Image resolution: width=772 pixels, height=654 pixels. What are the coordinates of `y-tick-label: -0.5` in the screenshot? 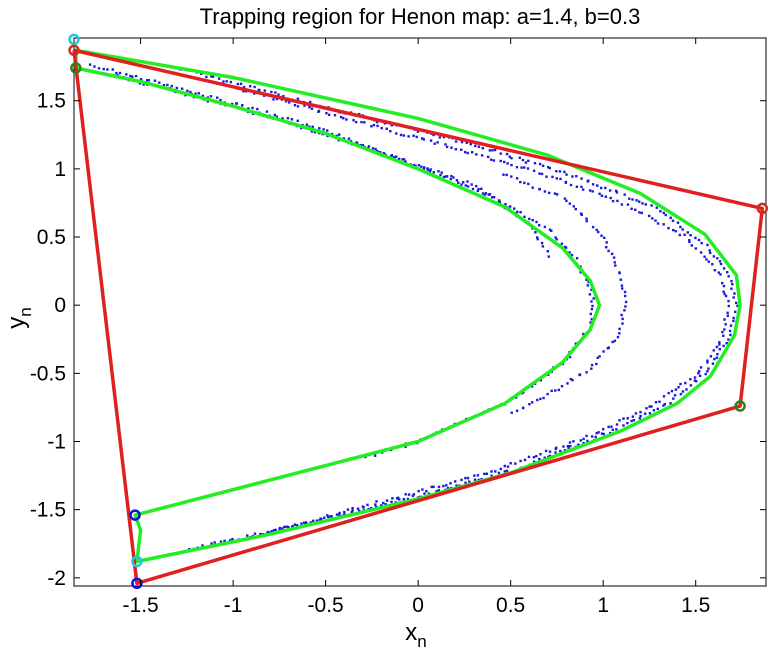 It's located at (48, 373).